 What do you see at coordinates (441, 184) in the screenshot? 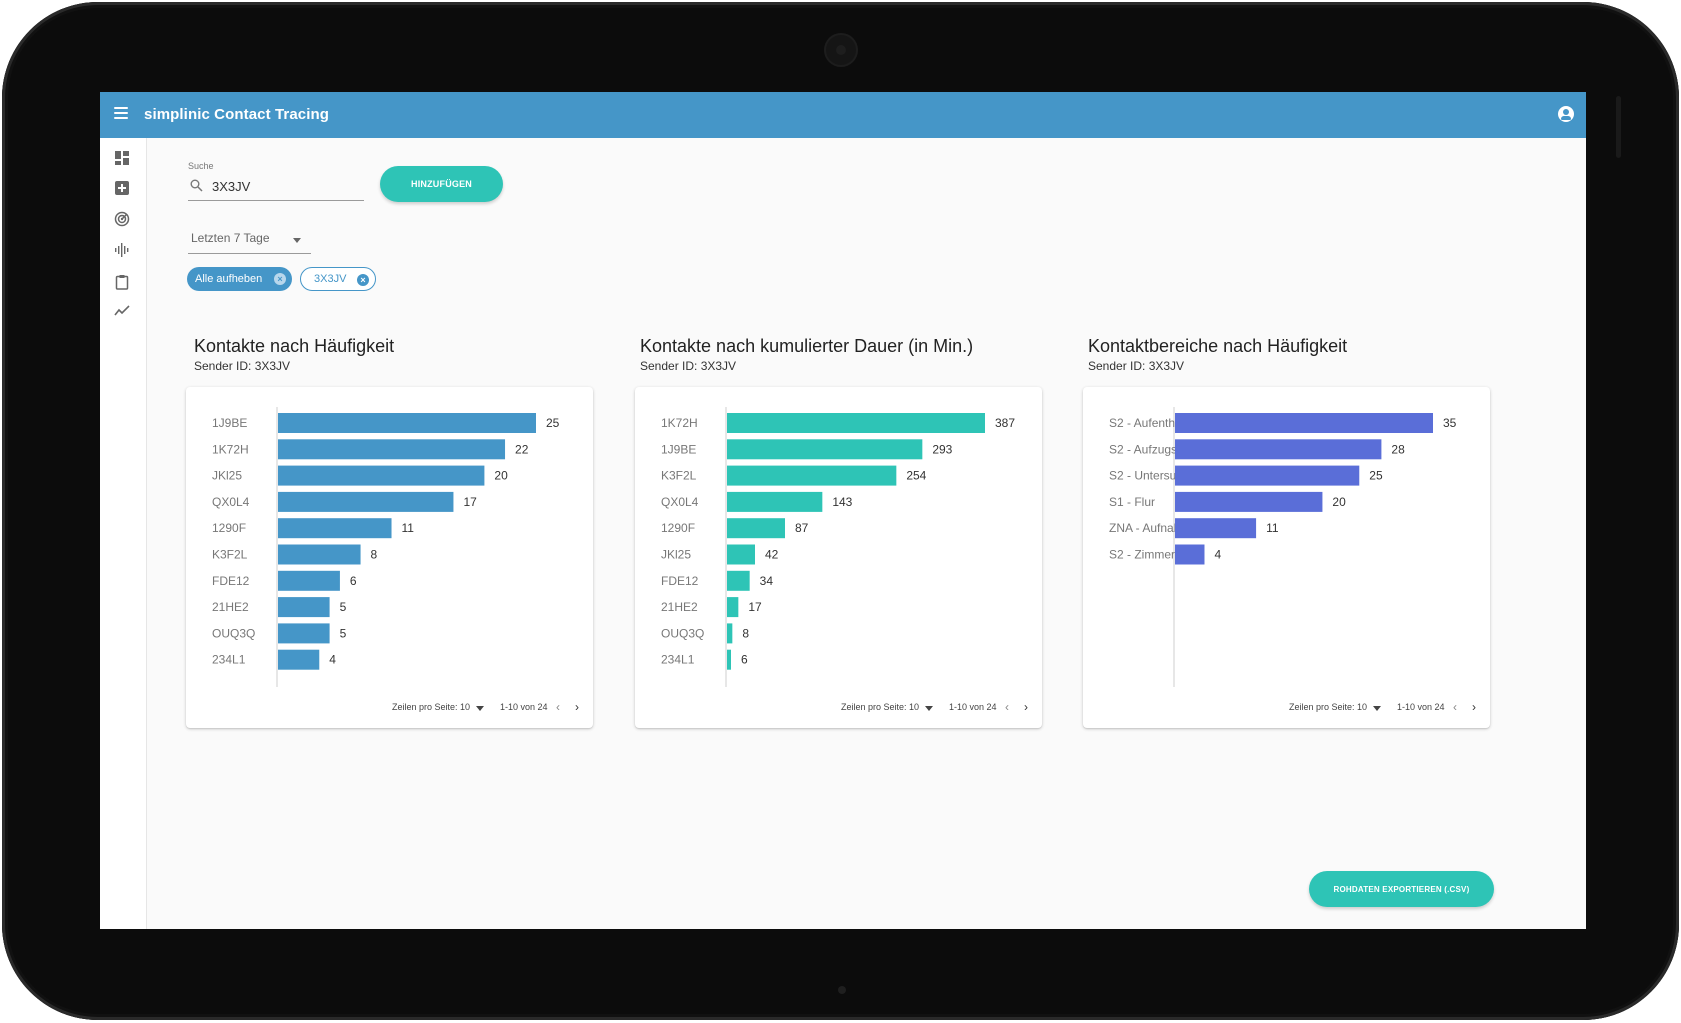
I see `add-button: HINZUFÜGEN` at bounding box center [441, 184].